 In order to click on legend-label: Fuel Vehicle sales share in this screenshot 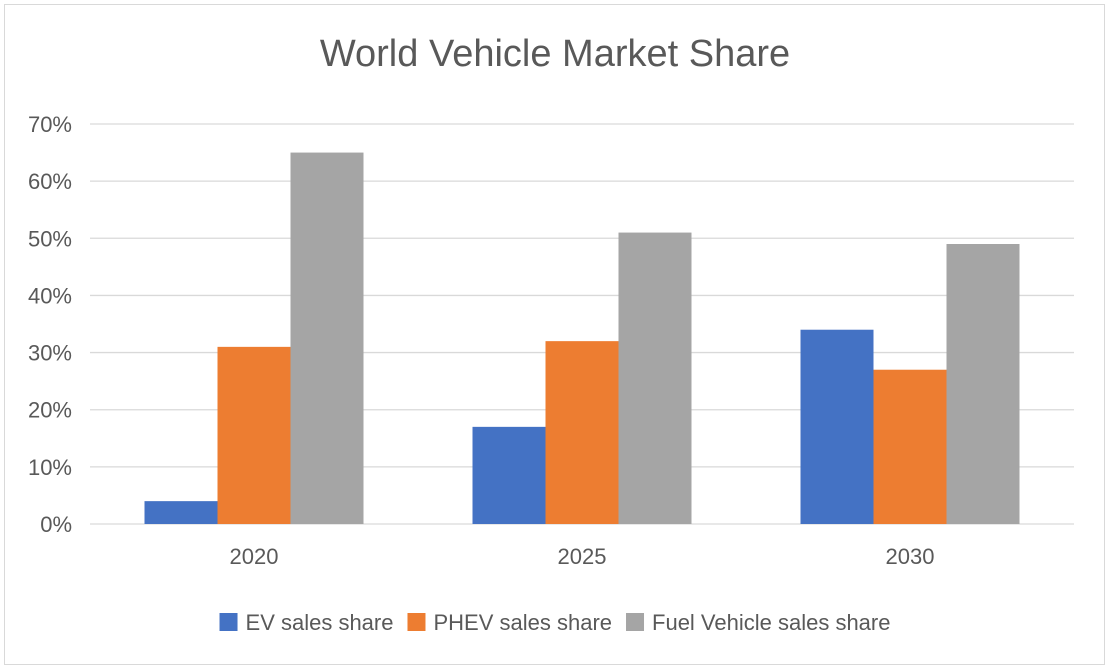, I will do `click(771, 622)`.